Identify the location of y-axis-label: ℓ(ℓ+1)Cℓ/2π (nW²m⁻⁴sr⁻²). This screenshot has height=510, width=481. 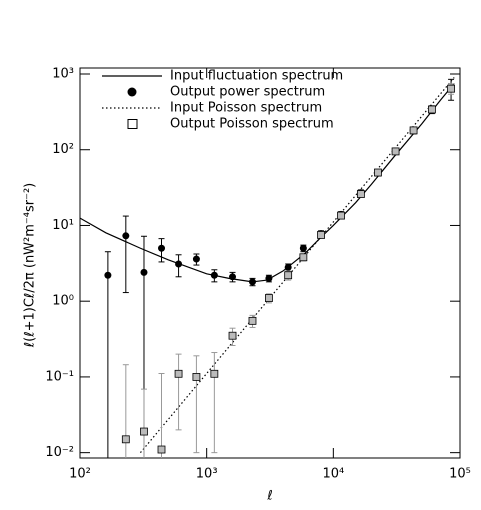
(30, 265).